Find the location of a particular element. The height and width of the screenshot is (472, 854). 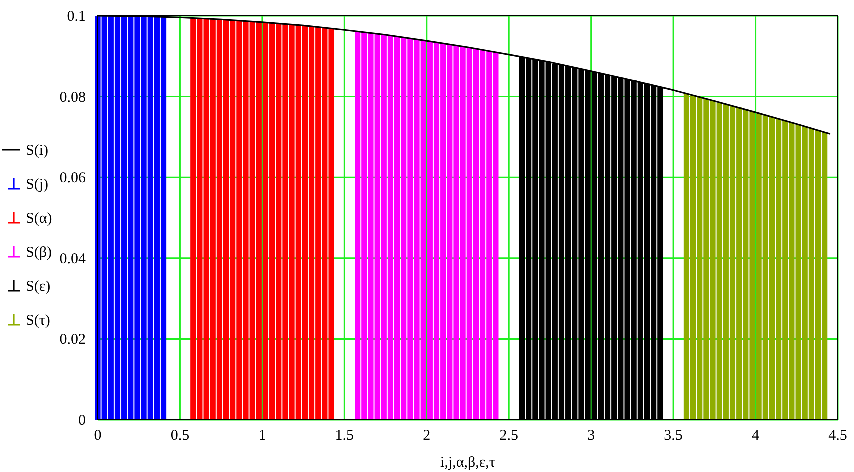

legend-label: S(α) is located at coordinates (39, 219).